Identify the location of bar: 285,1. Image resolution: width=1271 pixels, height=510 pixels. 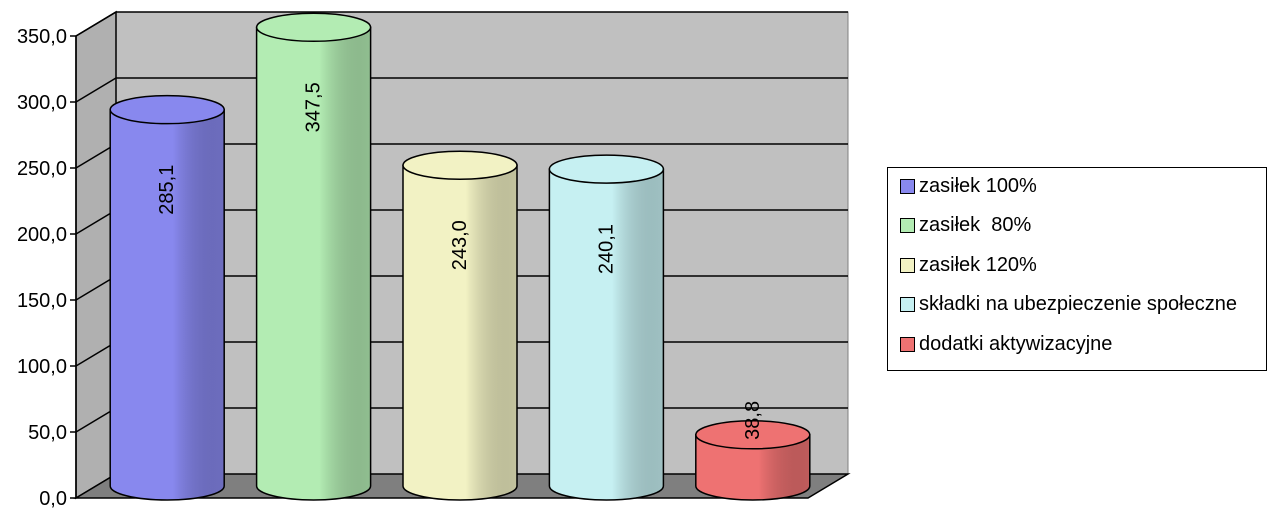
(167, 297).